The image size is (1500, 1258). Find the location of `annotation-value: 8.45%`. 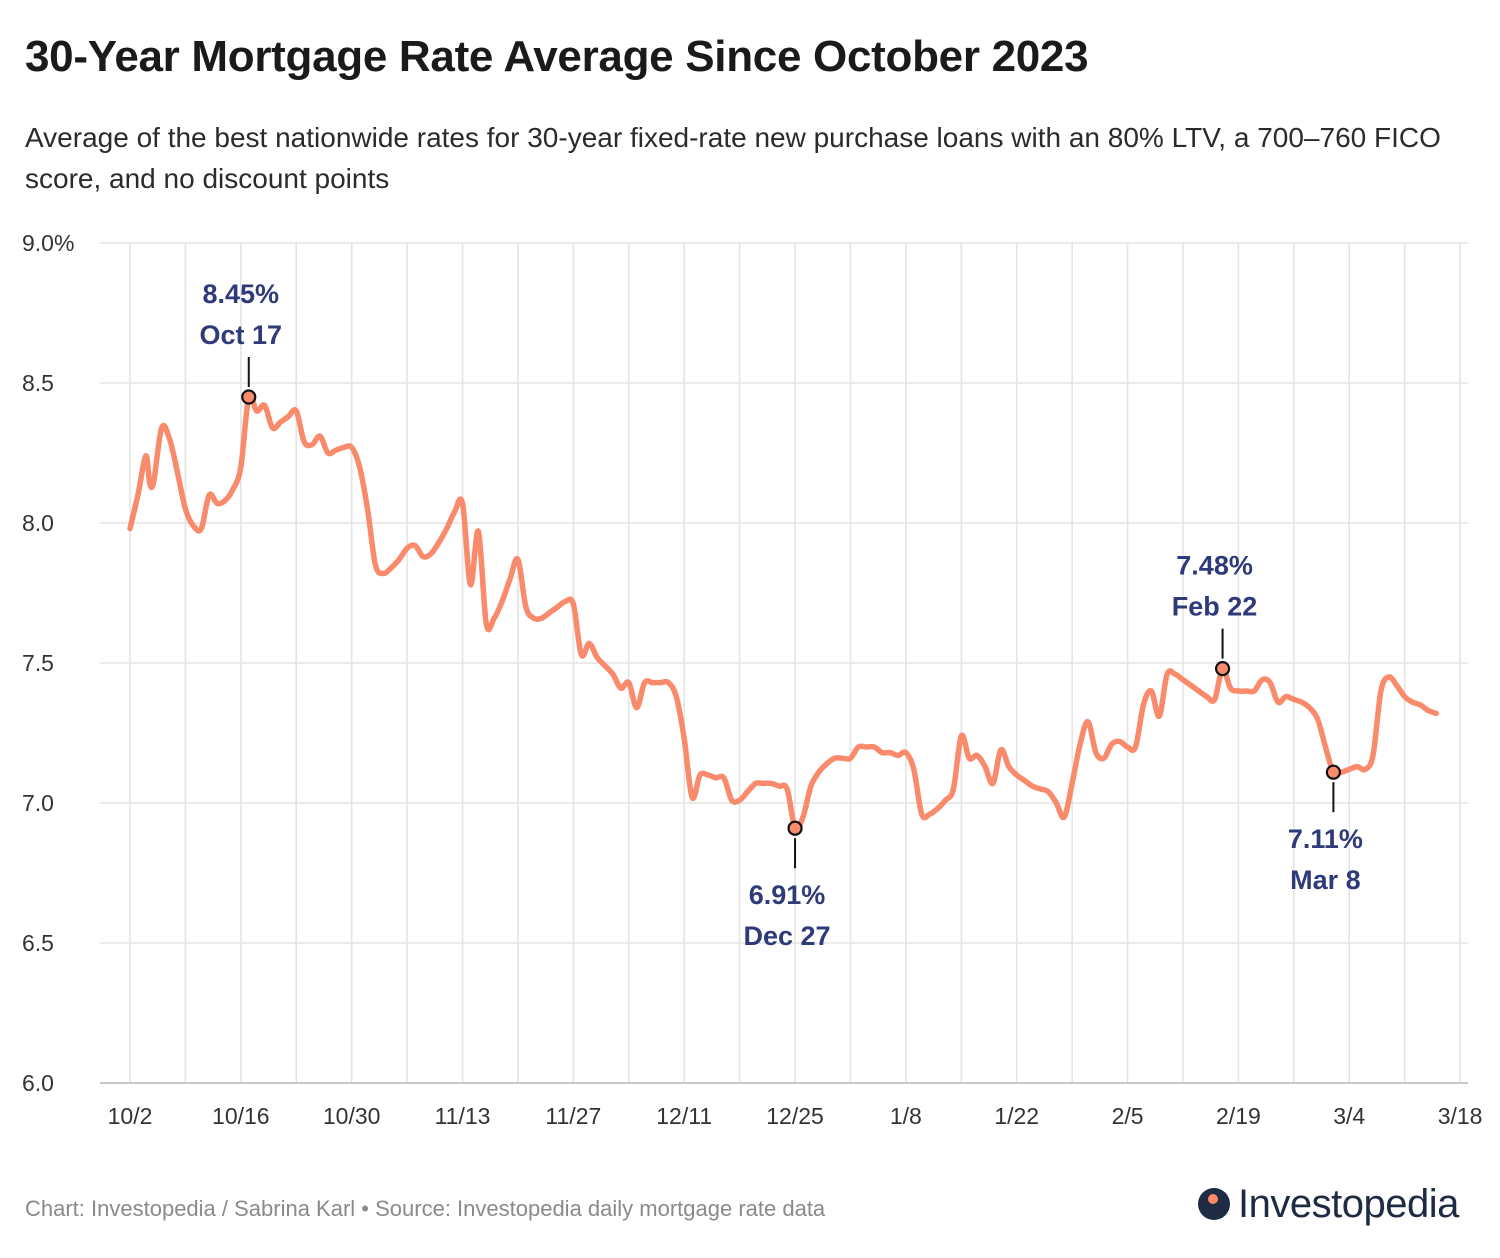

annotation-value: 8.45% is located at coordinates (240, 294).